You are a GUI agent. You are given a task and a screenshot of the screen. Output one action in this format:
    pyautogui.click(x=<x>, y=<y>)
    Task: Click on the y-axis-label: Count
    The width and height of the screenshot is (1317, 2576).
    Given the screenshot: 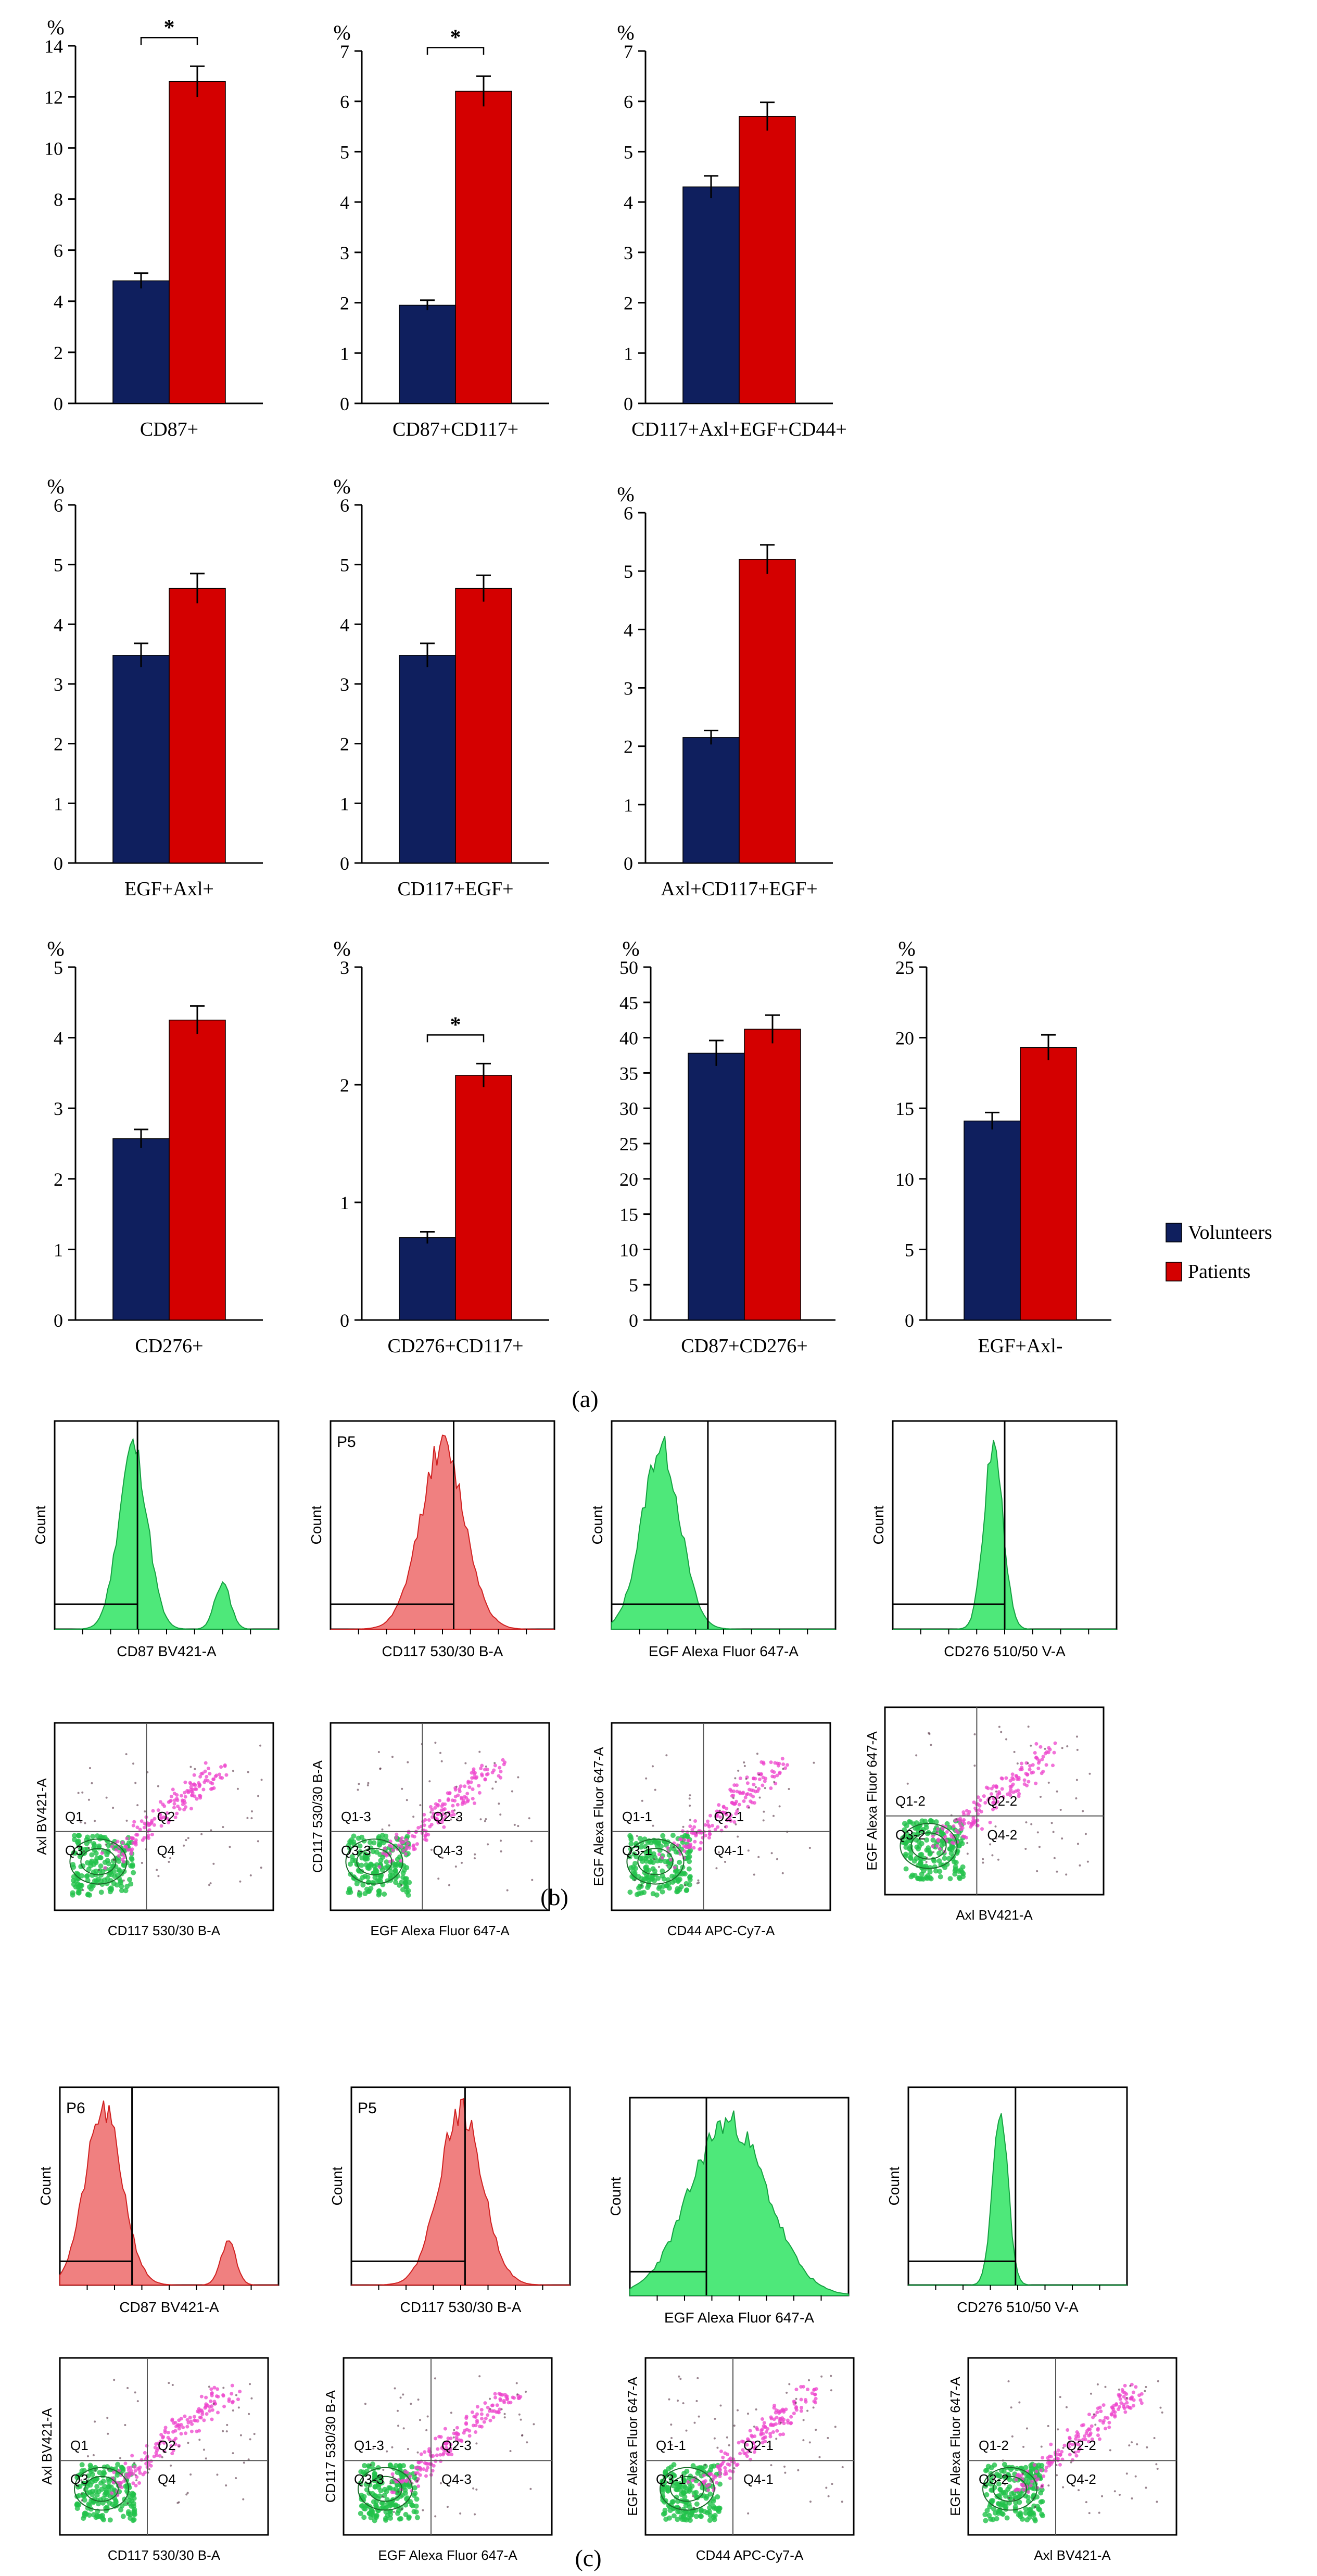 What is the action you would take?
    pyautogui.click(x=45, y=2185)
    